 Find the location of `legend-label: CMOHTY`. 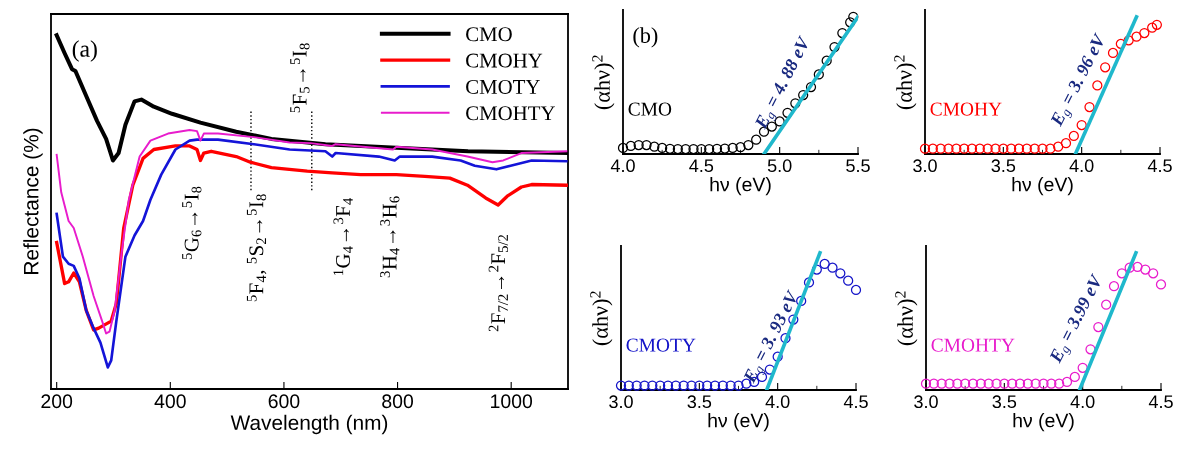

legend-label: CMOHTY is located at coordinates (510, 113).